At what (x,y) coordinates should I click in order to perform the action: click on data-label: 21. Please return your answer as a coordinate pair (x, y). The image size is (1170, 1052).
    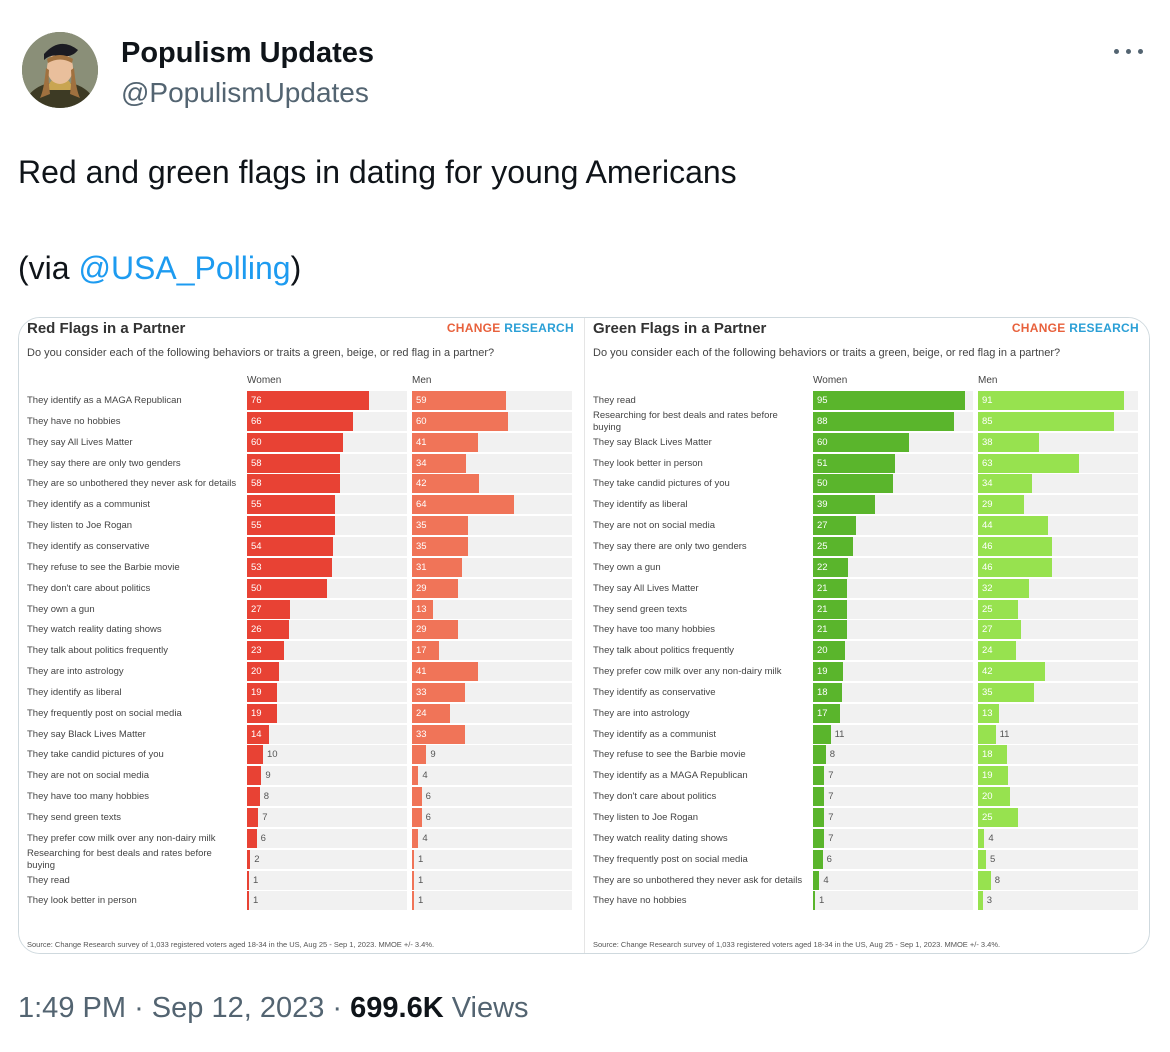
    Looking at the image, I should click on (822, 630).